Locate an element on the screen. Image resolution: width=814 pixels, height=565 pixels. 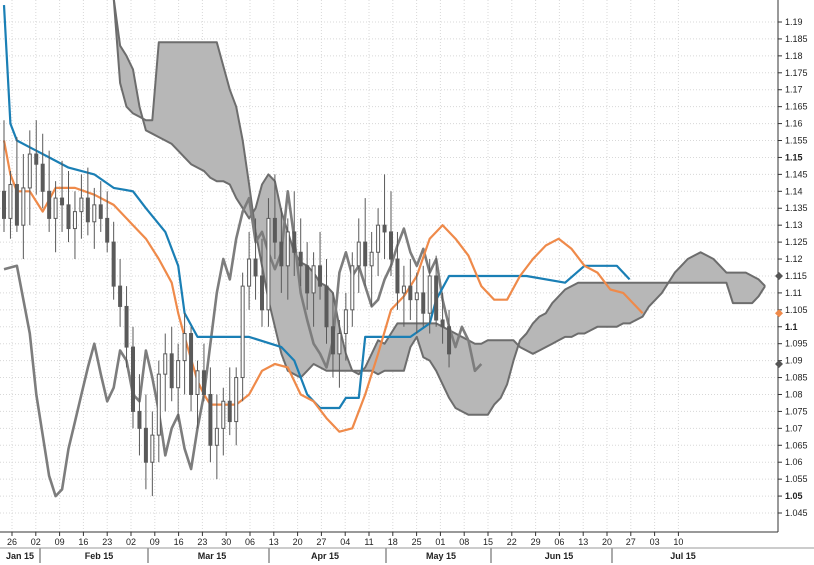
y-tick-label: 1.11 is located at coordinates (793, 293).